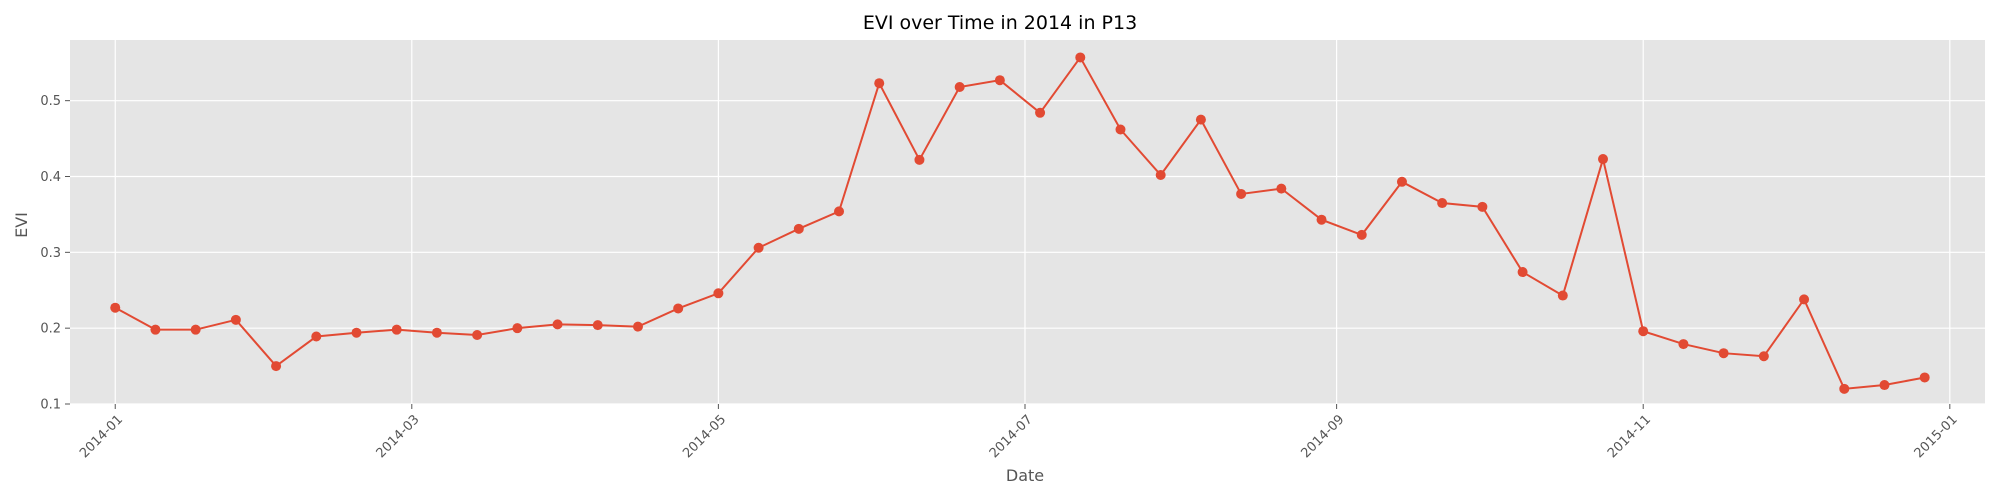 Image resolution: width=2000 pixels, height=500 pixels. Describe the element at coordinates (1322, 436) in the screenshot. I see `x-tick-label: 2014-09` at that location.